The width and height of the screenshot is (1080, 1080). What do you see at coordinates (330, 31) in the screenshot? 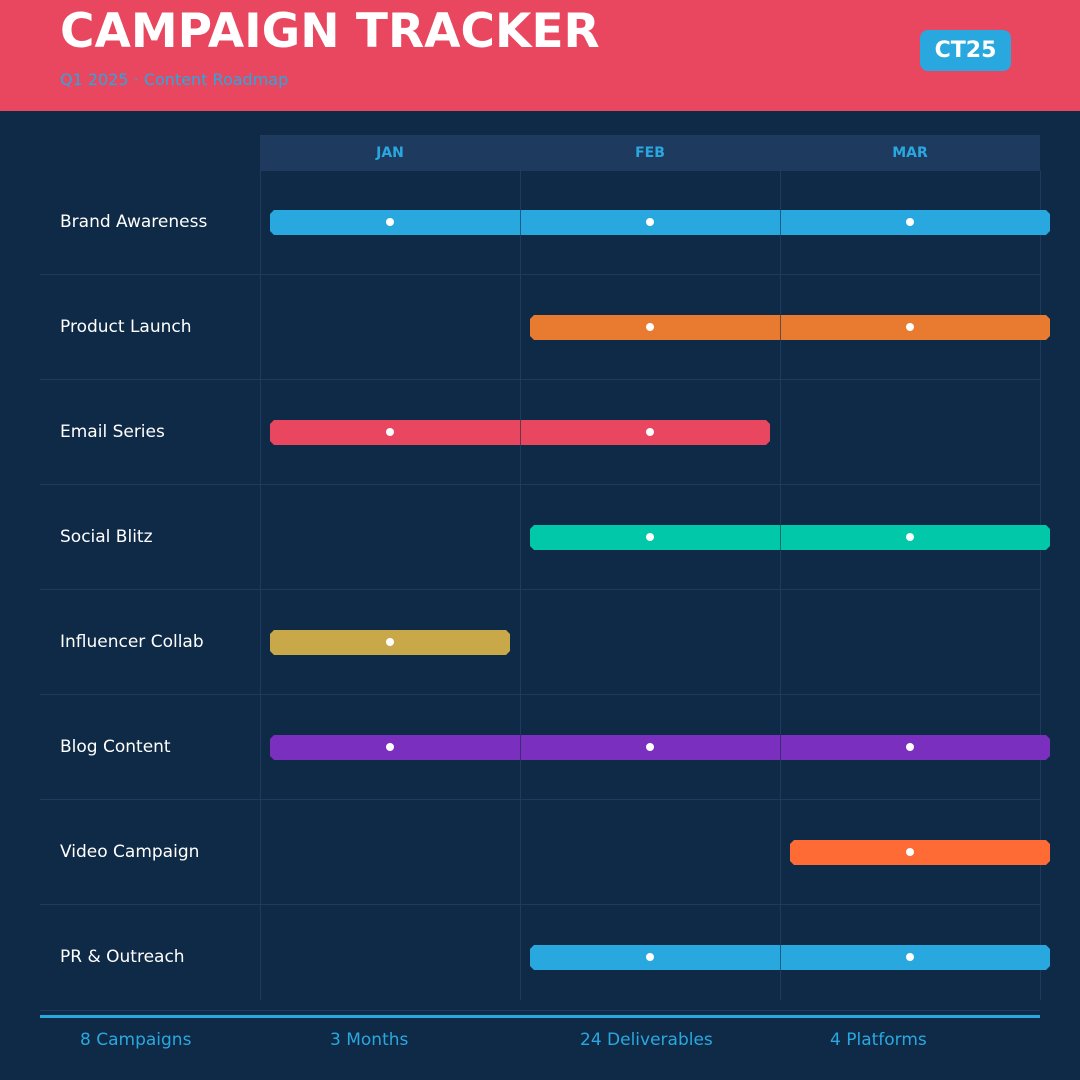
I see `page-title: CAMPAIGN TRACKER` at bounding box center [330, 31].